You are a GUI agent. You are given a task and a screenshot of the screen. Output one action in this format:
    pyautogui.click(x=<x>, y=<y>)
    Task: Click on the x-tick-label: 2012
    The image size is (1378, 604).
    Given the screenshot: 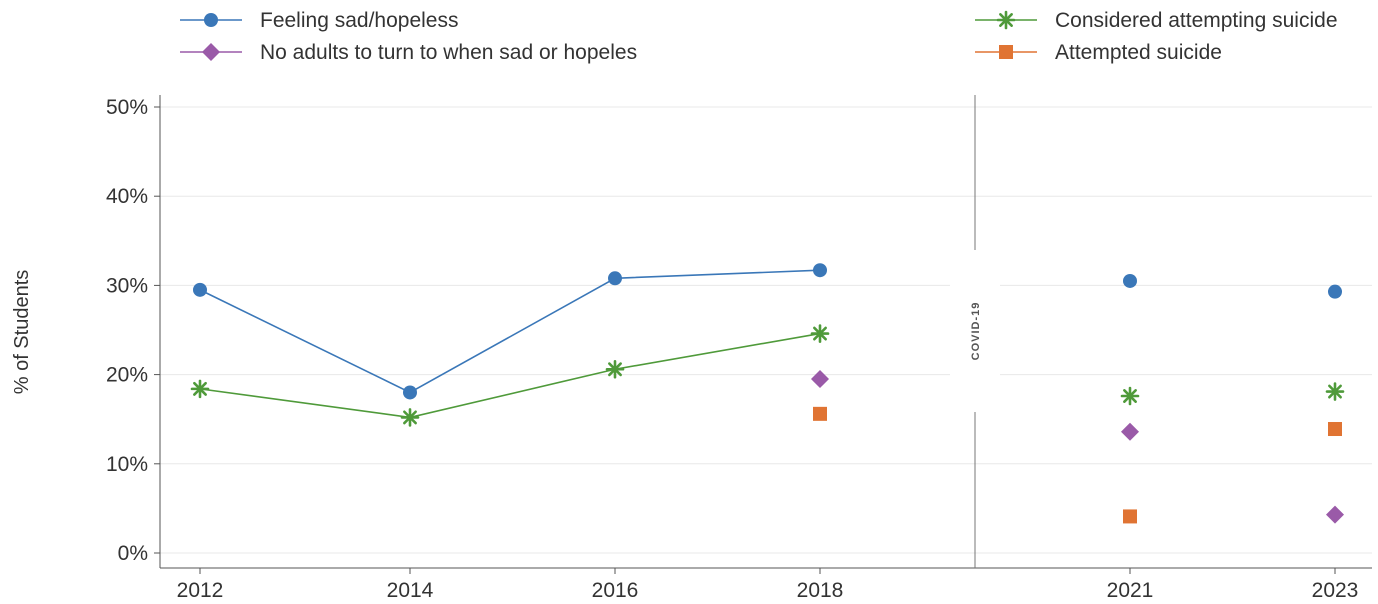 What is the action you would take?
    pyautogui.click(x=200, y=590)
    